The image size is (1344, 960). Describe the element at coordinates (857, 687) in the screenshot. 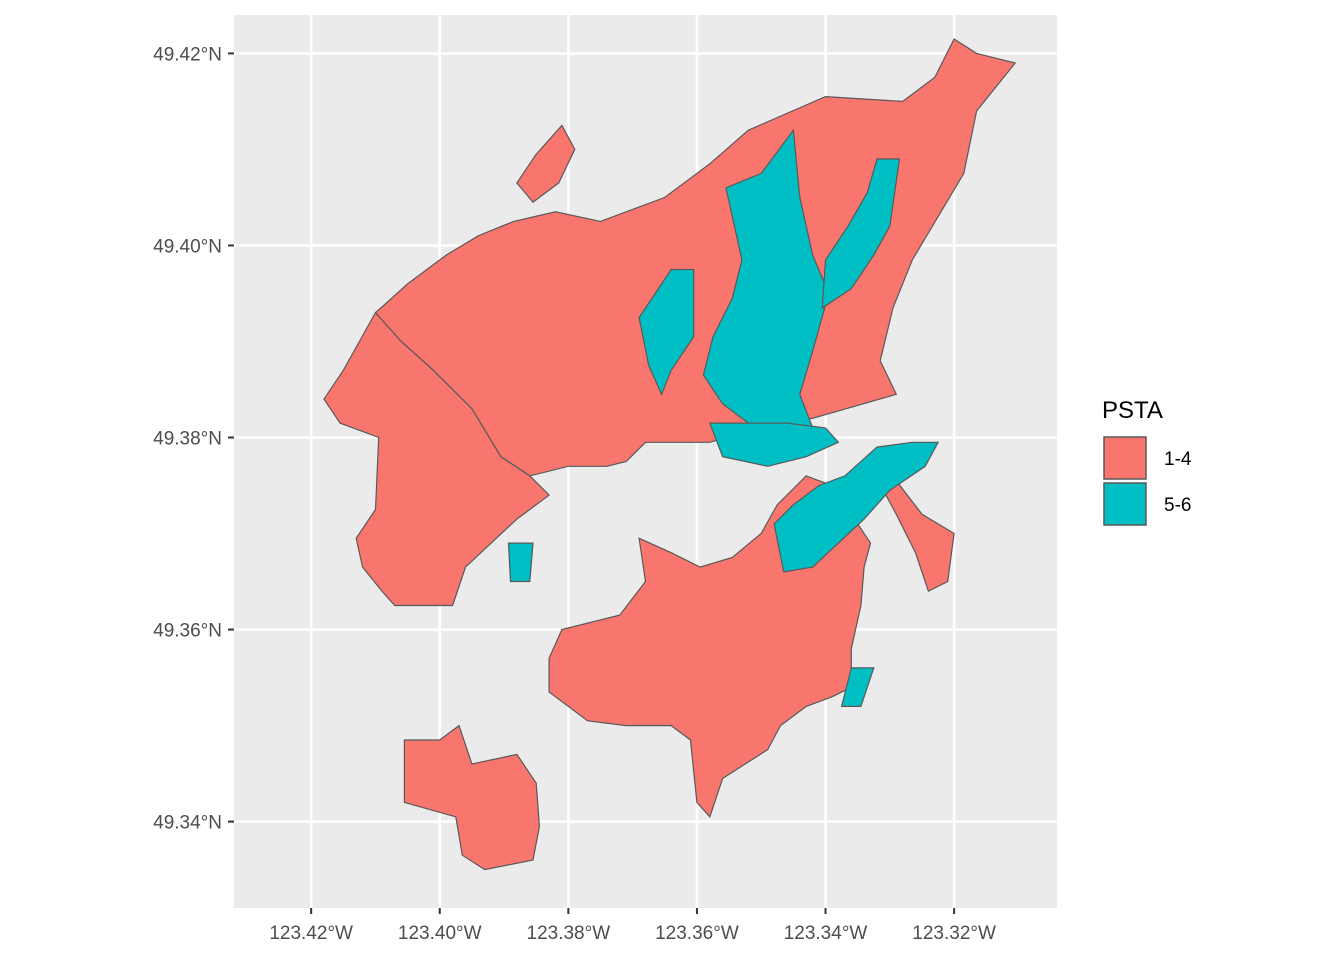

I see `region-5-6-south-tip` at that location.